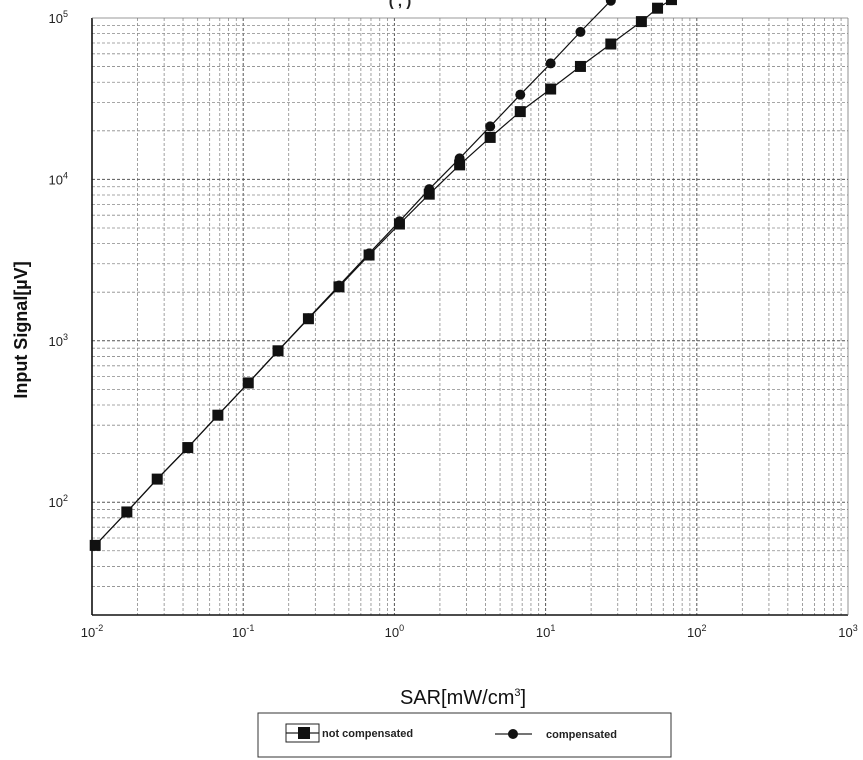 The image size is (863, 760). I want to click on y-tick-label: 10², so click(58, 501).